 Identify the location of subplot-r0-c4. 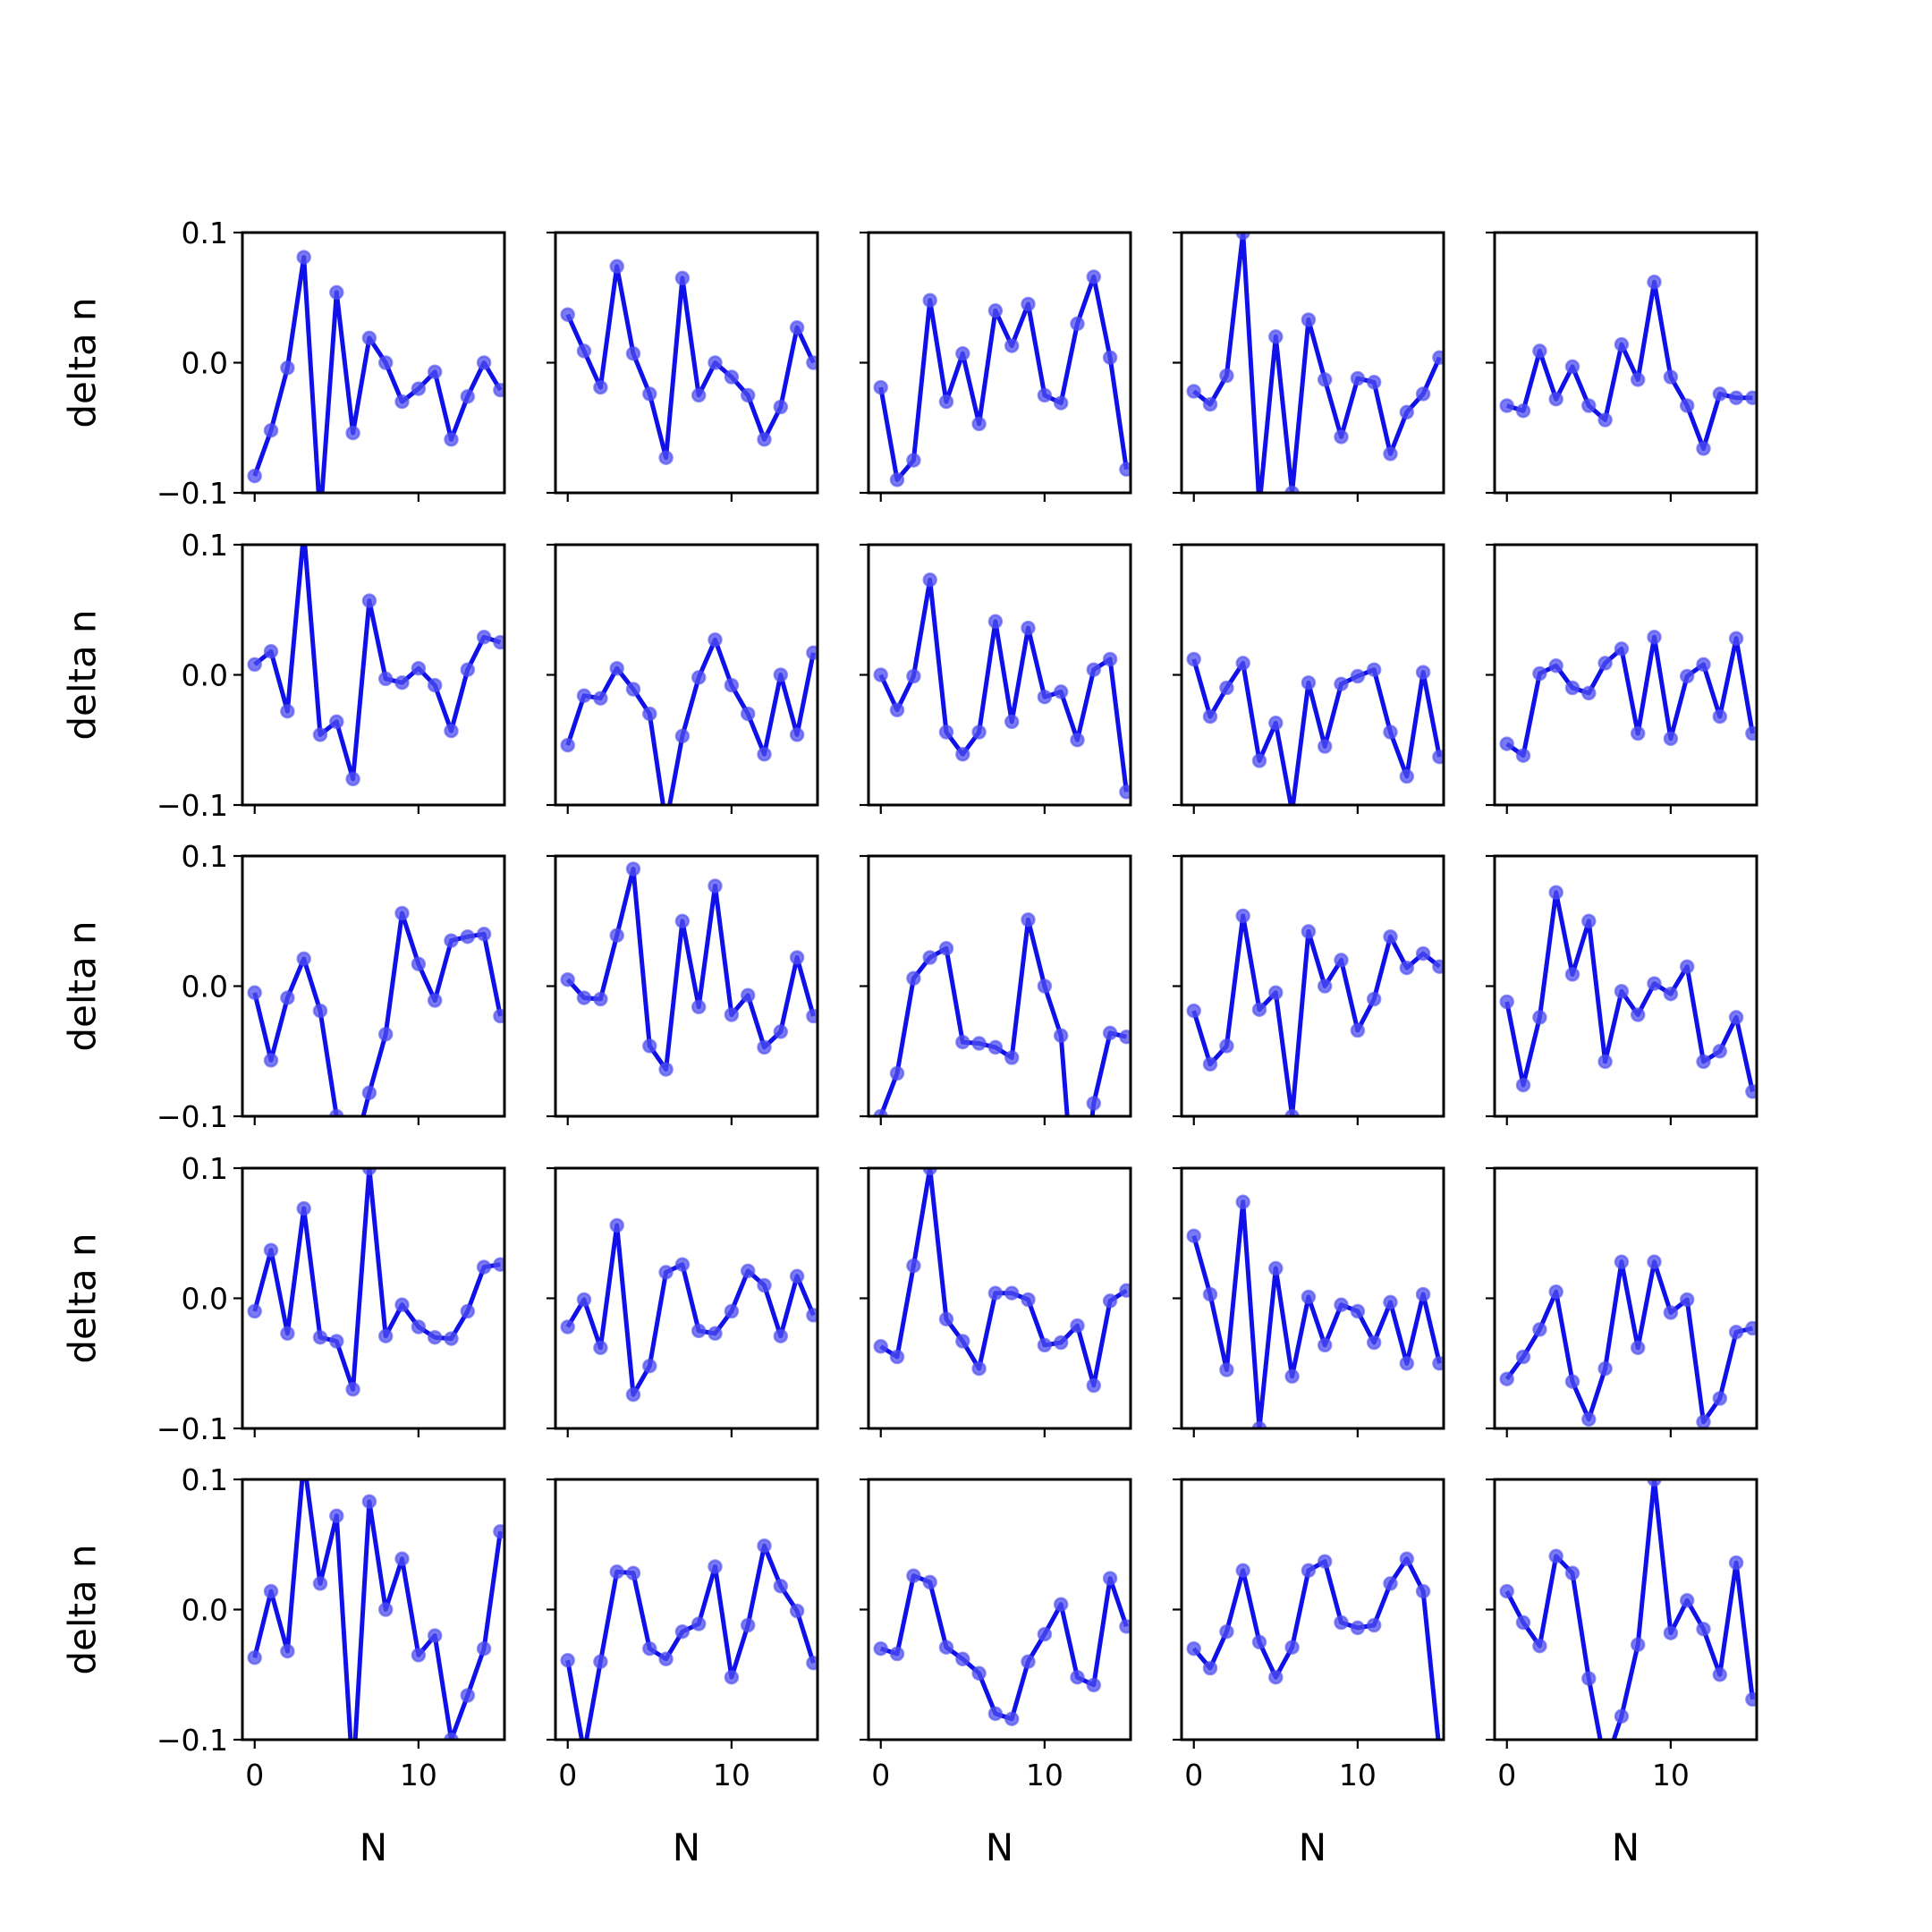
(1622, 366).